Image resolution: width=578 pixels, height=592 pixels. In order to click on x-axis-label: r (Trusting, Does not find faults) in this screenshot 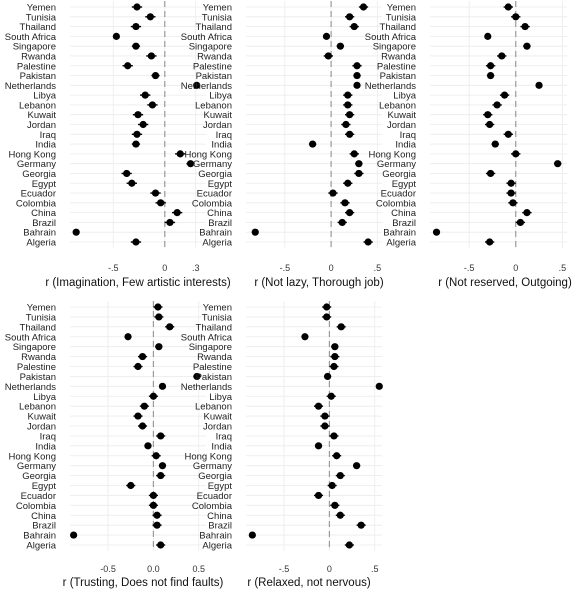, I will do `click(143, 583)`.